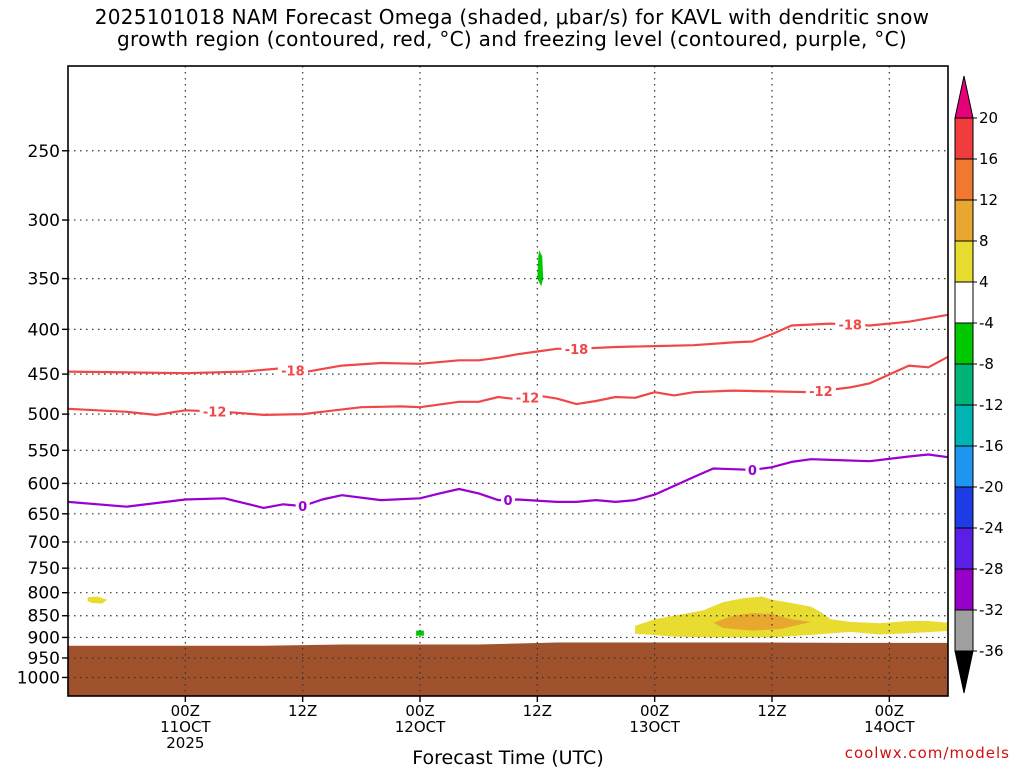 The image size is (1024, 768). What do you see at coordinates (991, 487) in the screenshot?
I see `colorbar-label-9: -20` at bounding box center [991, 487].